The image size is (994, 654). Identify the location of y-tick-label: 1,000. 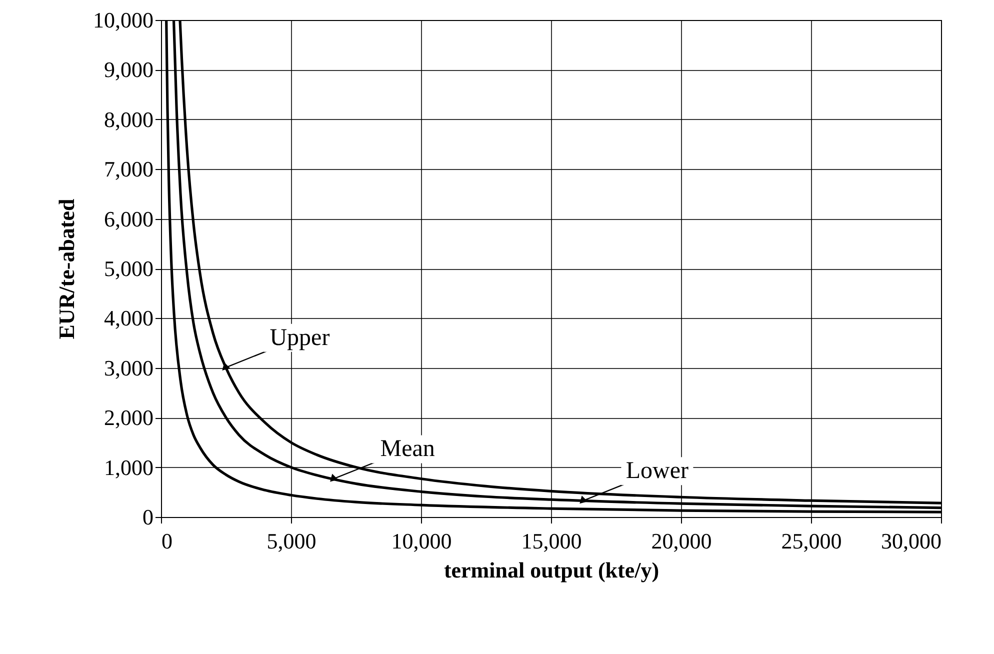
(129, 467).